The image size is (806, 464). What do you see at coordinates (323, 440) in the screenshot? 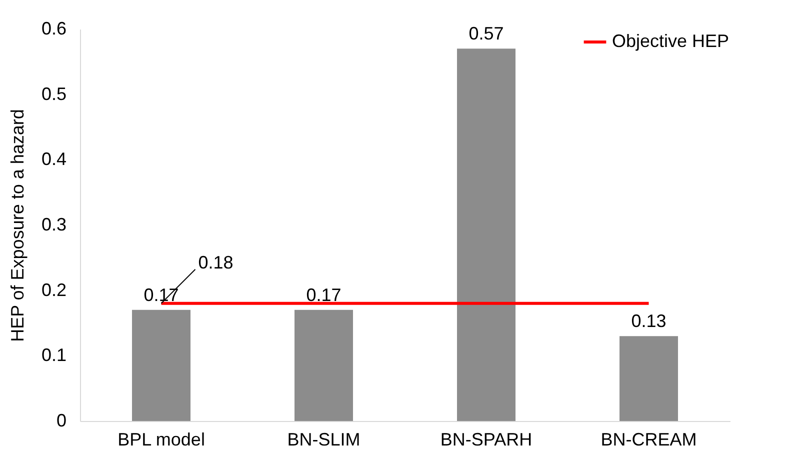
I see `x-tick-label: BN-SLIM` at bounding box center [323, 440].